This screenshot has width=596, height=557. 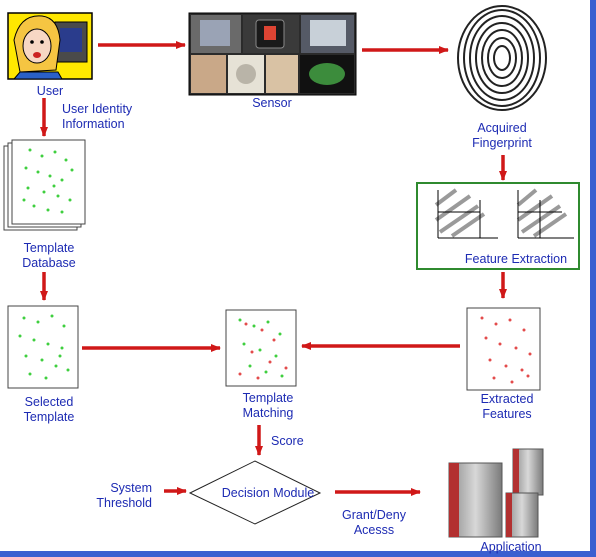 What do you see at coordinates (507, 406) in the screenshot?
I see `label-extracted-features: Extracted Features` at bounding box center [507, 406].